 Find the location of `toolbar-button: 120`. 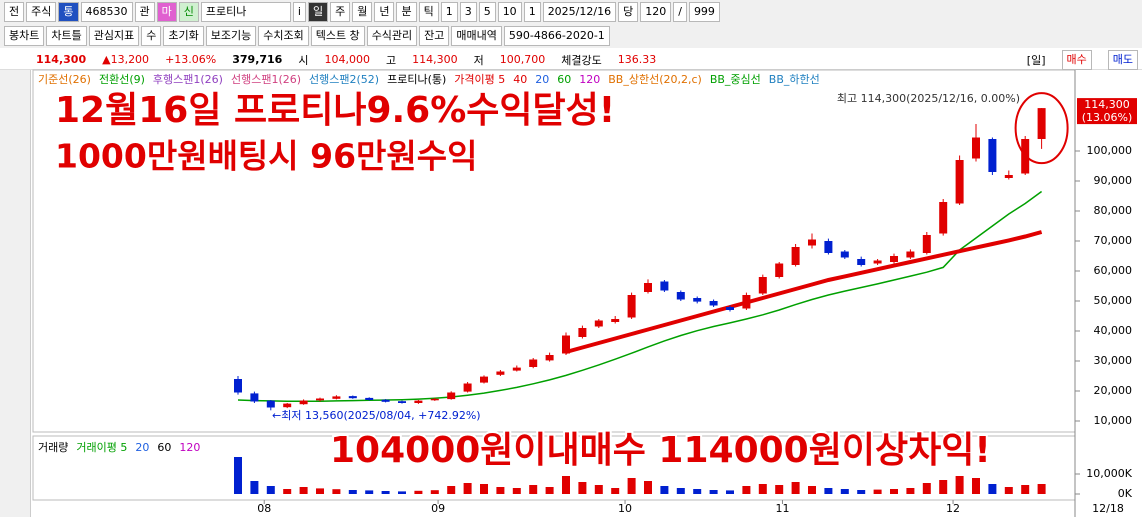

toolbar-button: 120 is located at coordinates (656, 12).